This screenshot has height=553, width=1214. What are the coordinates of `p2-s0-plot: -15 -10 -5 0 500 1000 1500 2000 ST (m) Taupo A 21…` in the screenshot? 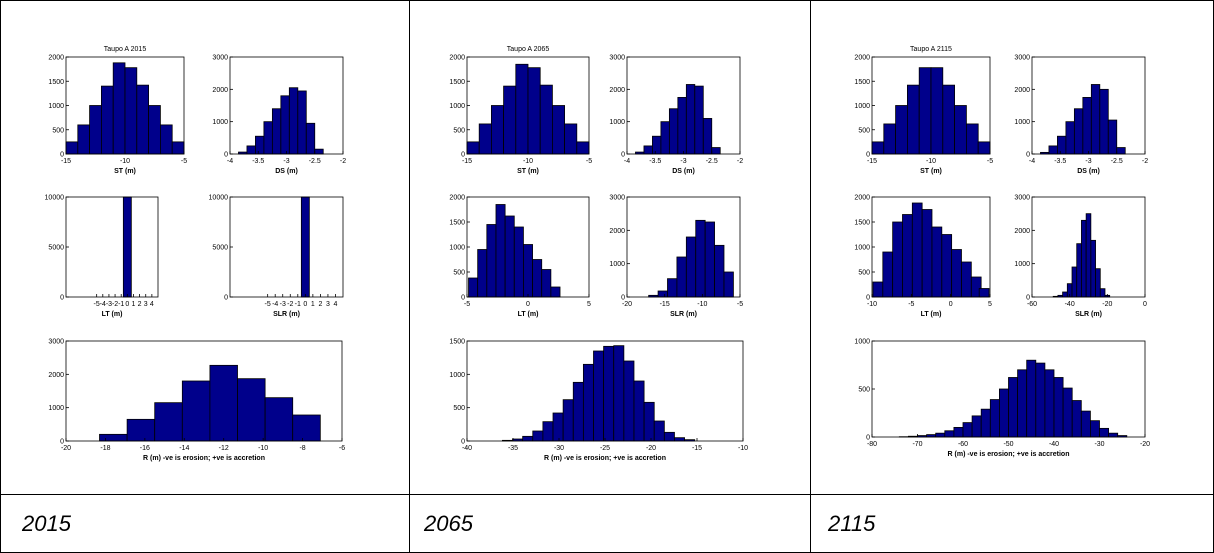 It's located at (923, 110).